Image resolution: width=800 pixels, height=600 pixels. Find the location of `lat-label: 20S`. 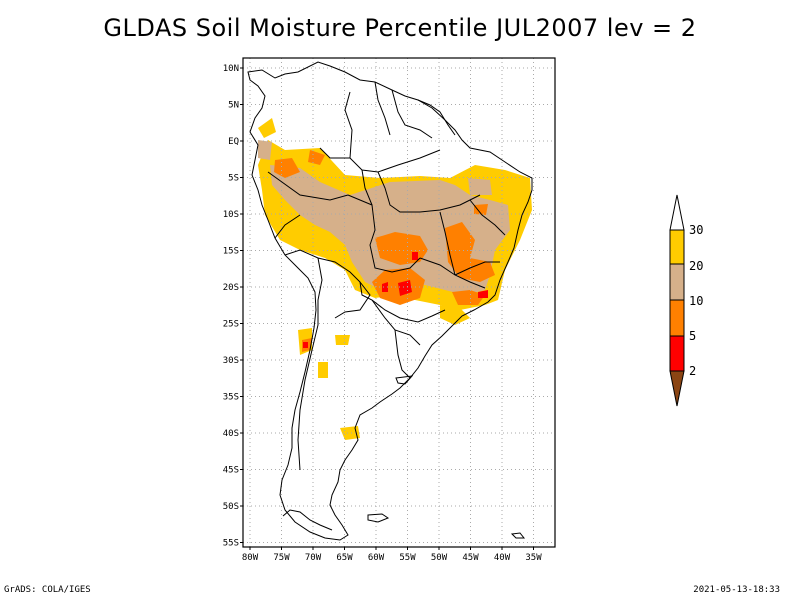

lat-label: 20S is located at coordinates (231, 288).